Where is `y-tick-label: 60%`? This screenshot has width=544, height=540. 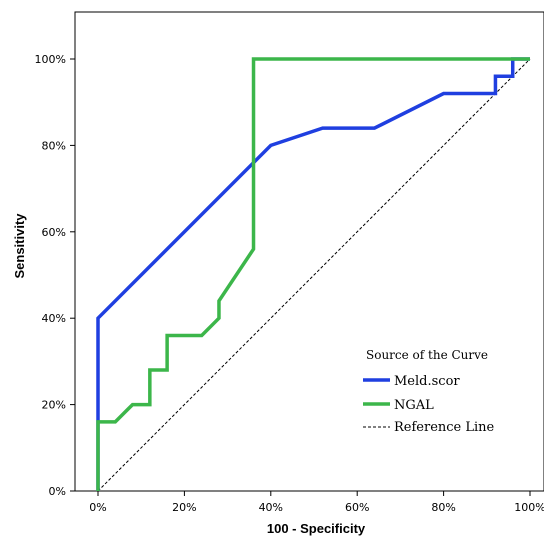 y-tick-label: 60% is located at coordinates (54, 232).